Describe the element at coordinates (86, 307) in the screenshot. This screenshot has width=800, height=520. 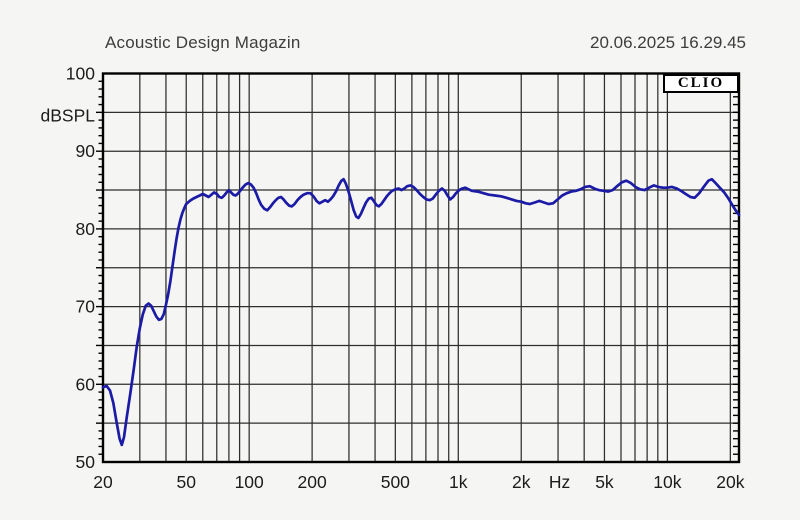
I see `y-tick-label: 70` at that location.